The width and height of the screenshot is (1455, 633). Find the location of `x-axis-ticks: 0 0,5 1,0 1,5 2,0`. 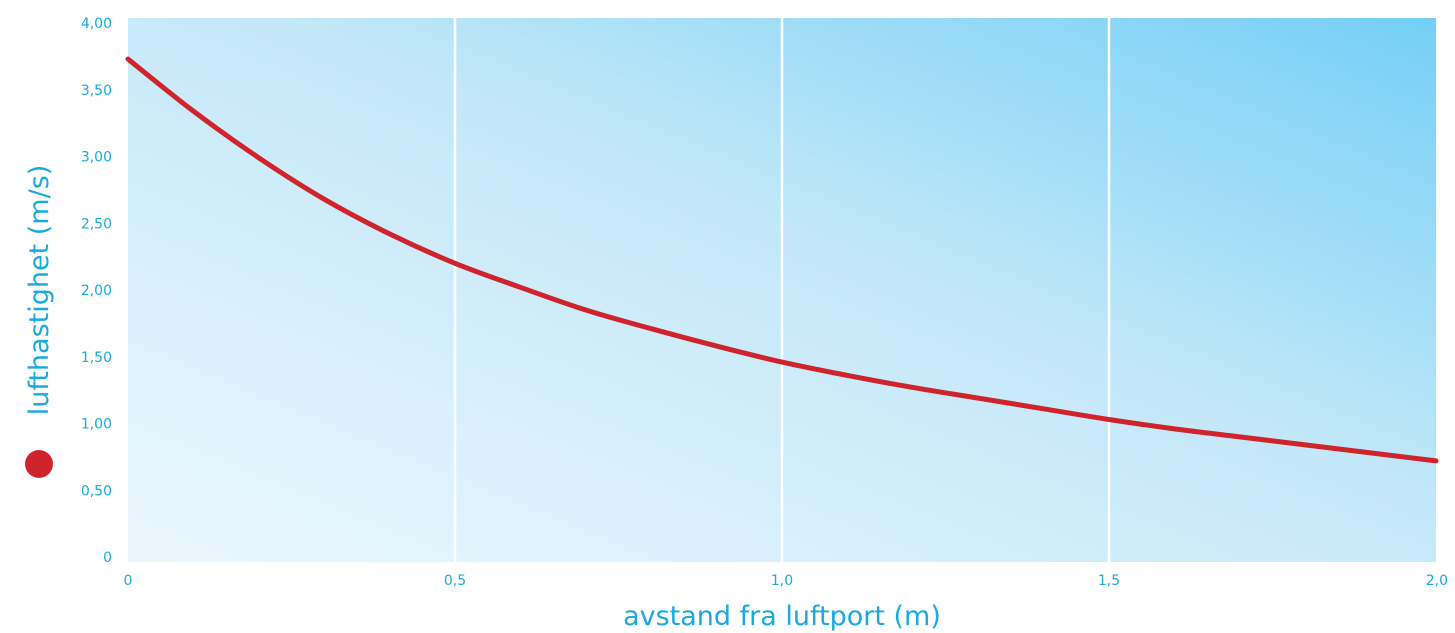

x-axis-ticks: 0 0,5 1,0 1,5 2,0 is located at coordinates (786, 581).